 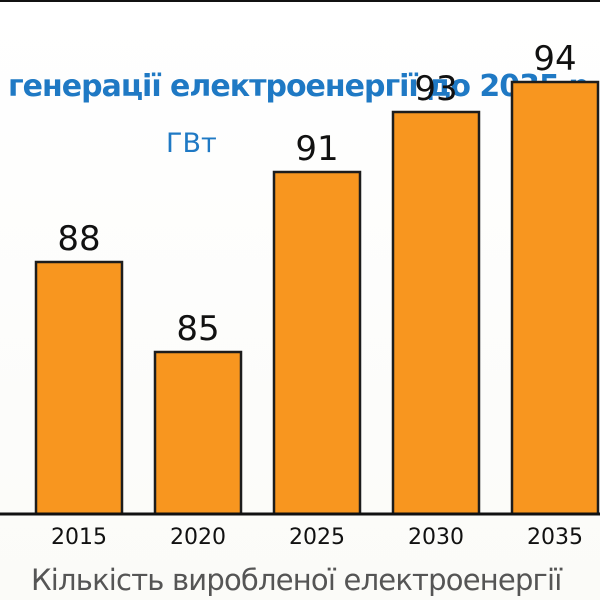 What do you see at coordinates (436, 313) in the screenshot?
I see `bar-2030` at bounding box center [436, 313].